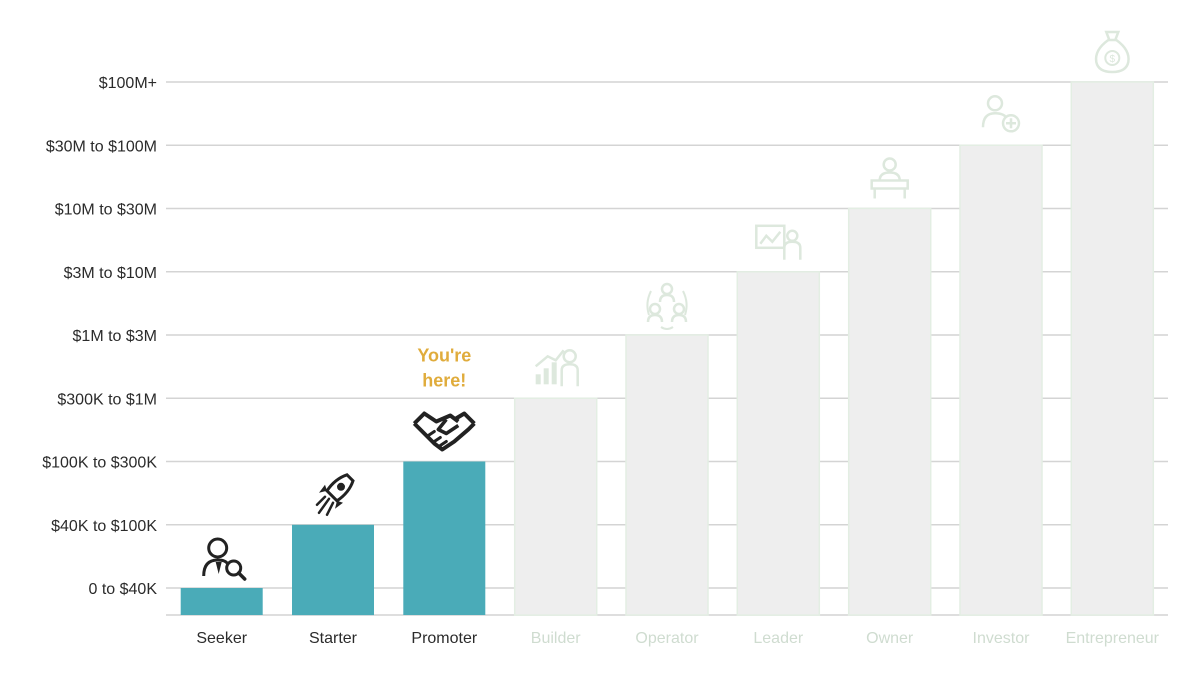  Describe the element at coordinates (333, 638) in the screenshot. I see `x-tick-label: Starter` at that location.